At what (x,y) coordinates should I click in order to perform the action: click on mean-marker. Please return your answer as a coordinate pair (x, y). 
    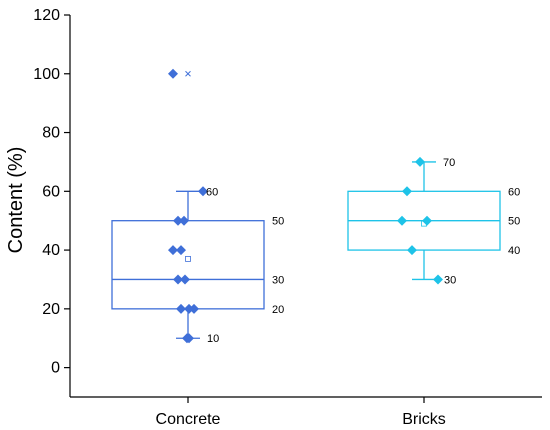
    Looking at the image, I should click on (188, 258).